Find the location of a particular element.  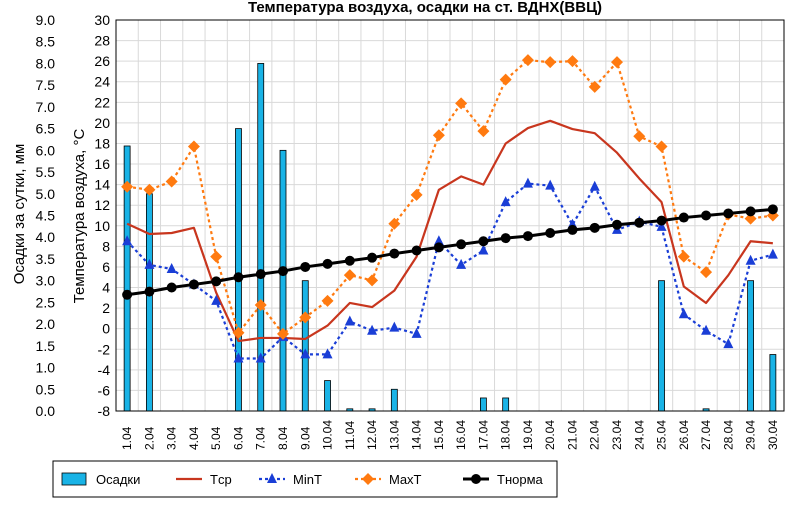

series-1-point-17.04 is located at coordinates (483, 249).